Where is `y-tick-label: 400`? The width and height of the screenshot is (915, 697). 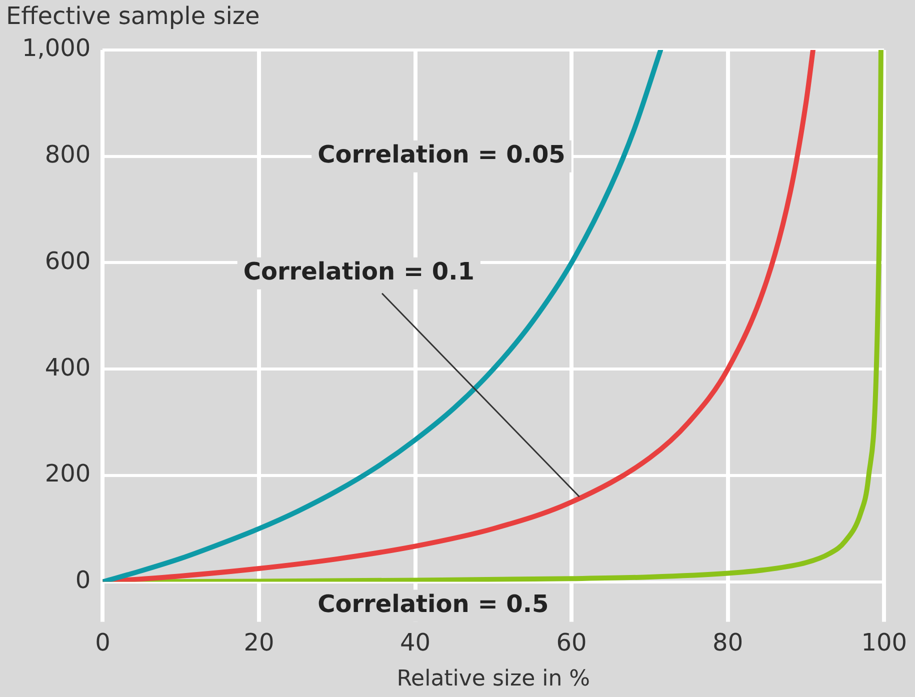 y-tick-label: 400 is located at coordinates (67, 367).